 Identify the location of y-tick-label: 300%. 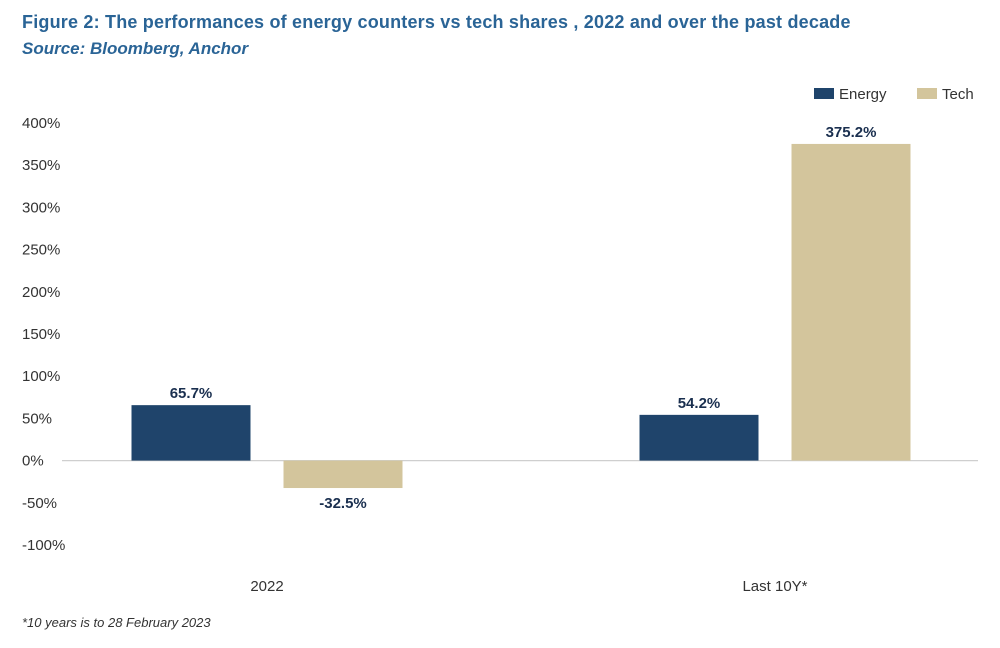
(41, 207).